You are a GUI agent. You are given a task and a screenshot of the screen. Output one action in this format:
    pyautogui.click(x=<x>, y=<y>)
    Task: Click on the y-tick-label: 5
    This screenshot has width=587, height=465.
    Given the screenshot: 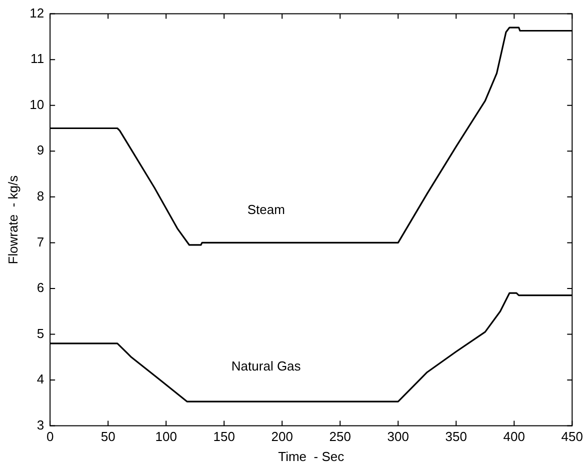 What is the action you would take?
    pyautogui.click(x=40, y=333)
    